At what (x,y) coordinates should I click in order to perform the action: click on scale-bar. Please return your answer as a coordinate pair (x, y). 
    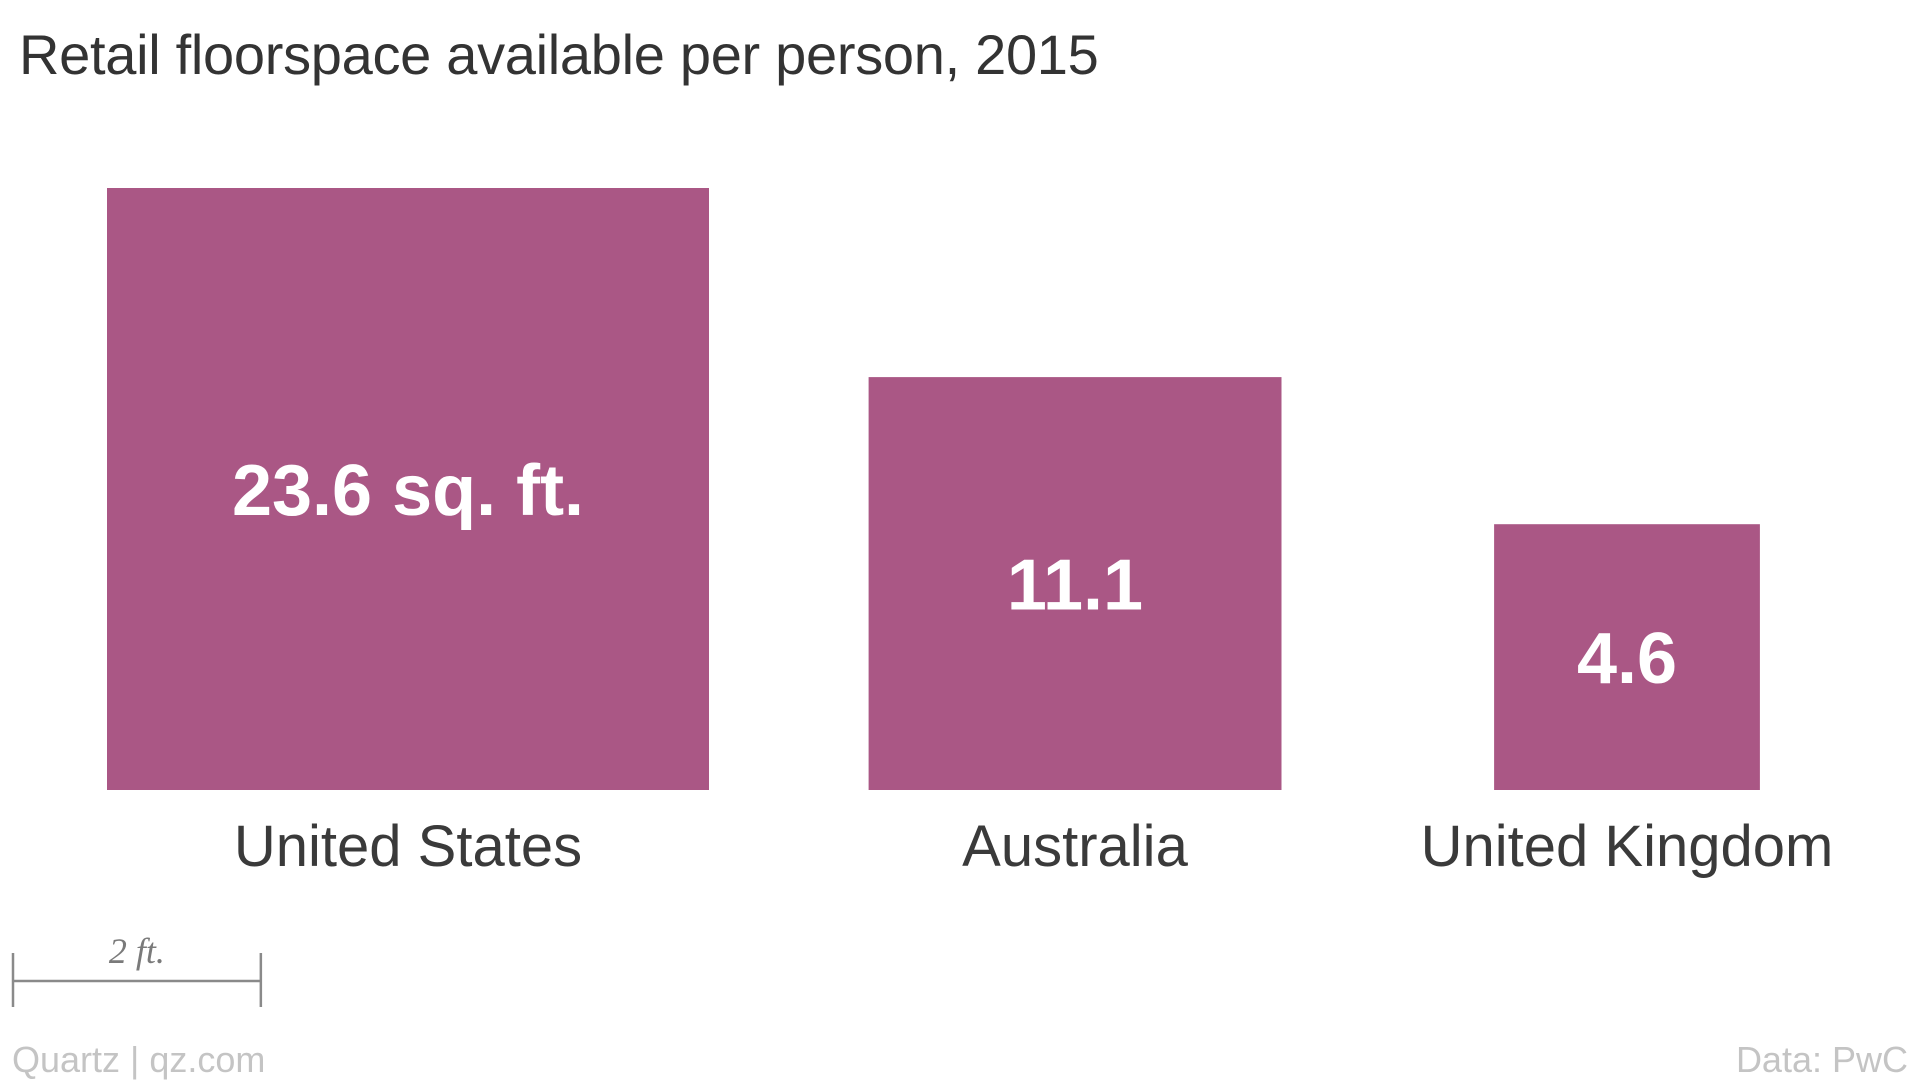
    Looking at the image, I should click on (137, 980).